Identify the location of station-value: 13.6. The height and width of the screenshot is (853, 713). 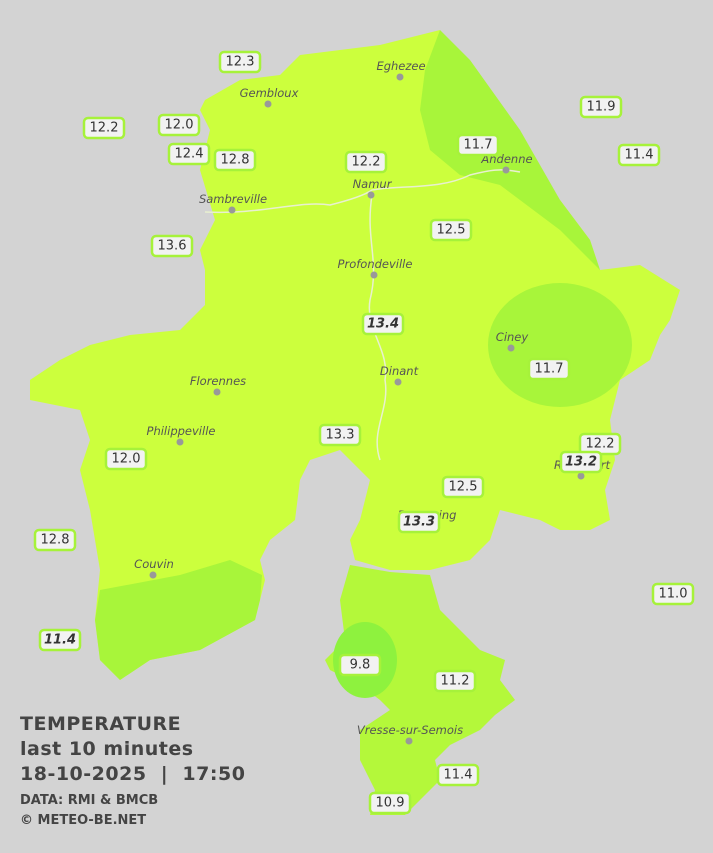
(172, 246).